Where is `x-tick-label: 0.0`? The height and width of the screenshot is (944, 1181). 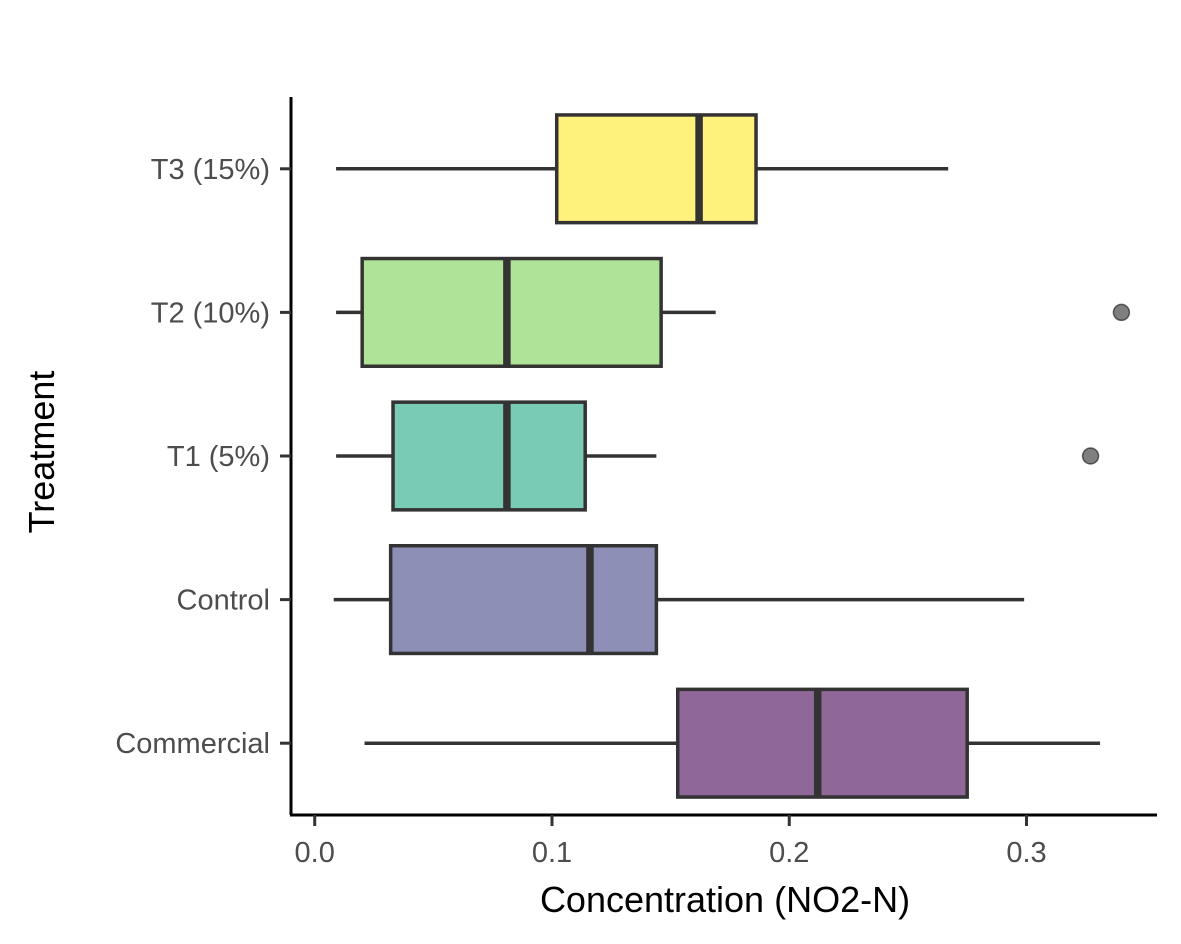 x-tick-label: 0.0 is located at coordinates (315, 853).